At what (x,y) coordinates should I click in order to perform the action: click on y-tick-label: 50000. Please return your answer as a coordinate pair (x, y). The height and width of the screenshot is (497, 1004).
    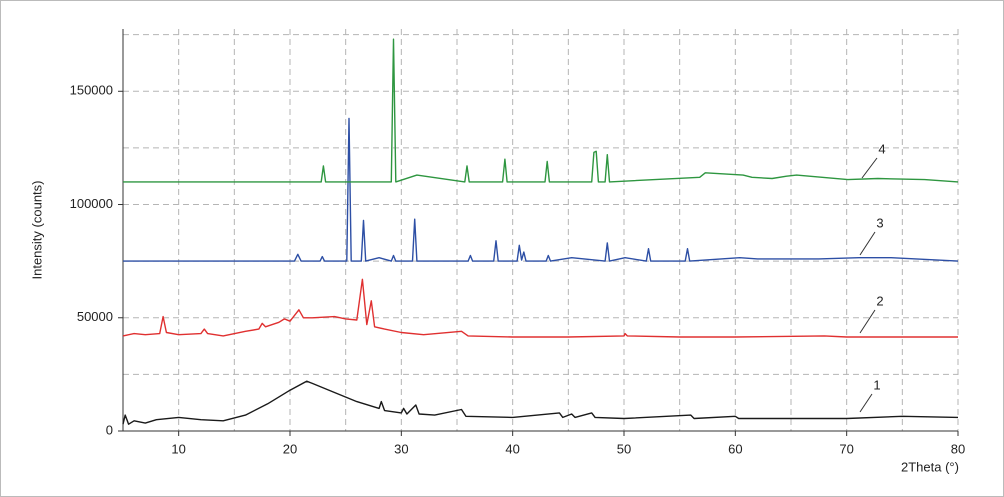
    Looking at the image, I should click on (95, 316).